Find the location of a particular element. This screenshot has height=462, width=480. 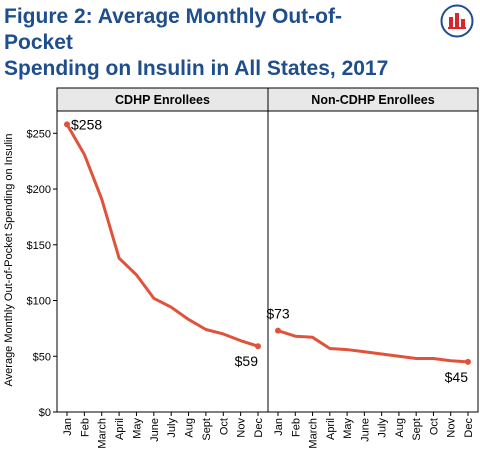

panel-title: Non-CDHP Enrollees is located at coordinates (372, 100).